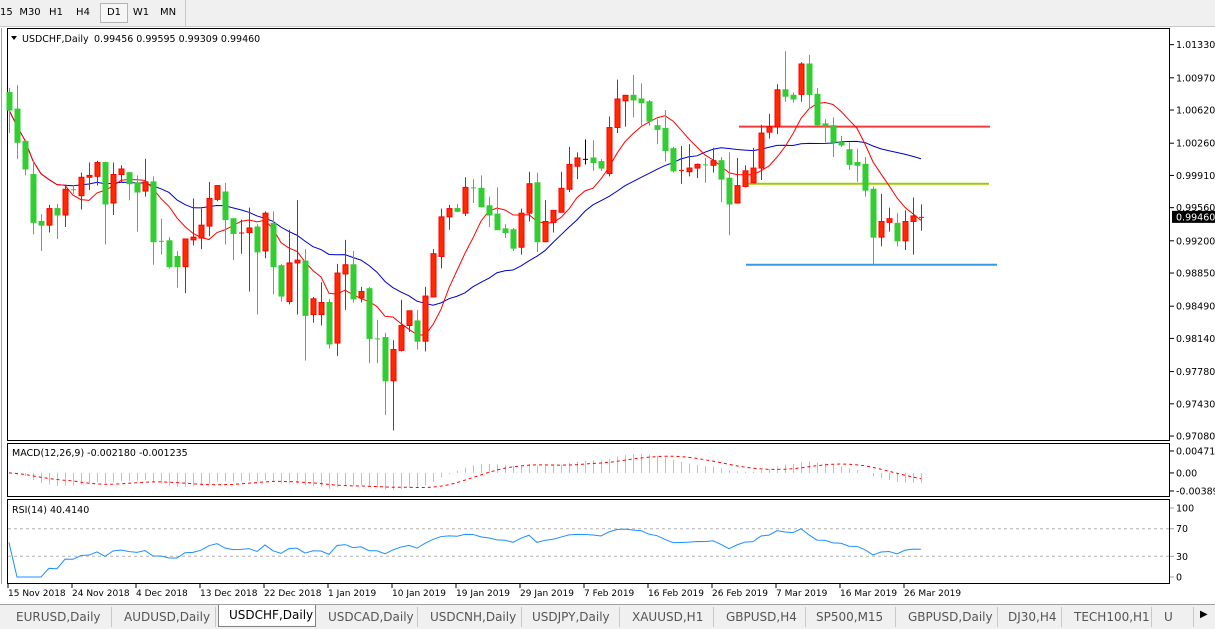 The image size is (1215, 629). I want to click on chart-tab: AUDUSD,Daily, so click(165, 617).